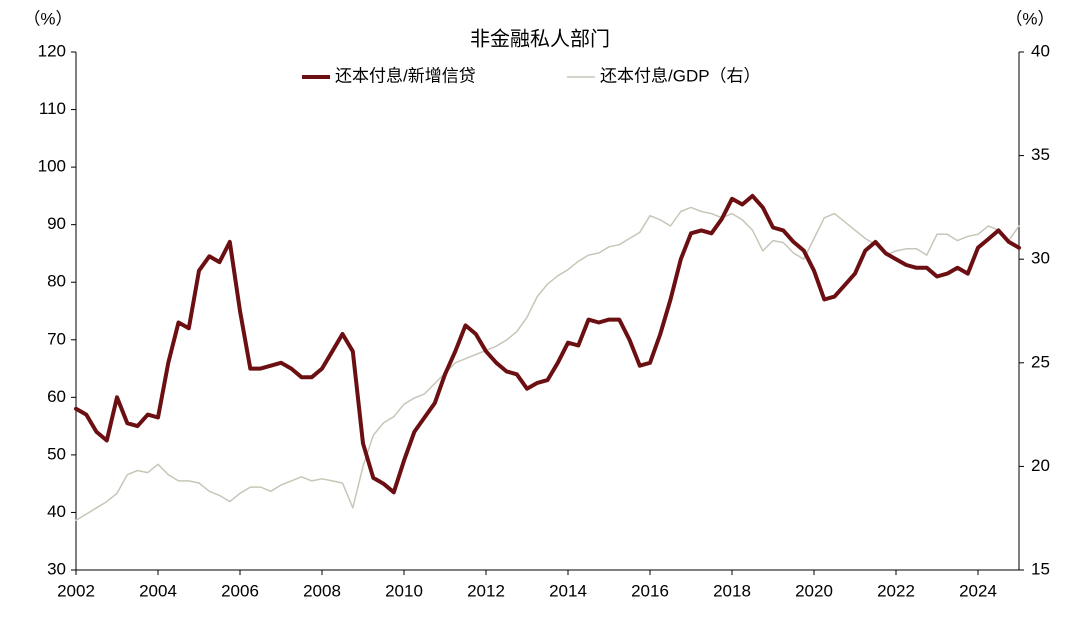 This screenshot has width=1080, height=618. What do you see at coordinates (52, 50) in the screenshot?
I see `y-tick-label: 120` at bounding box center [52, 50].